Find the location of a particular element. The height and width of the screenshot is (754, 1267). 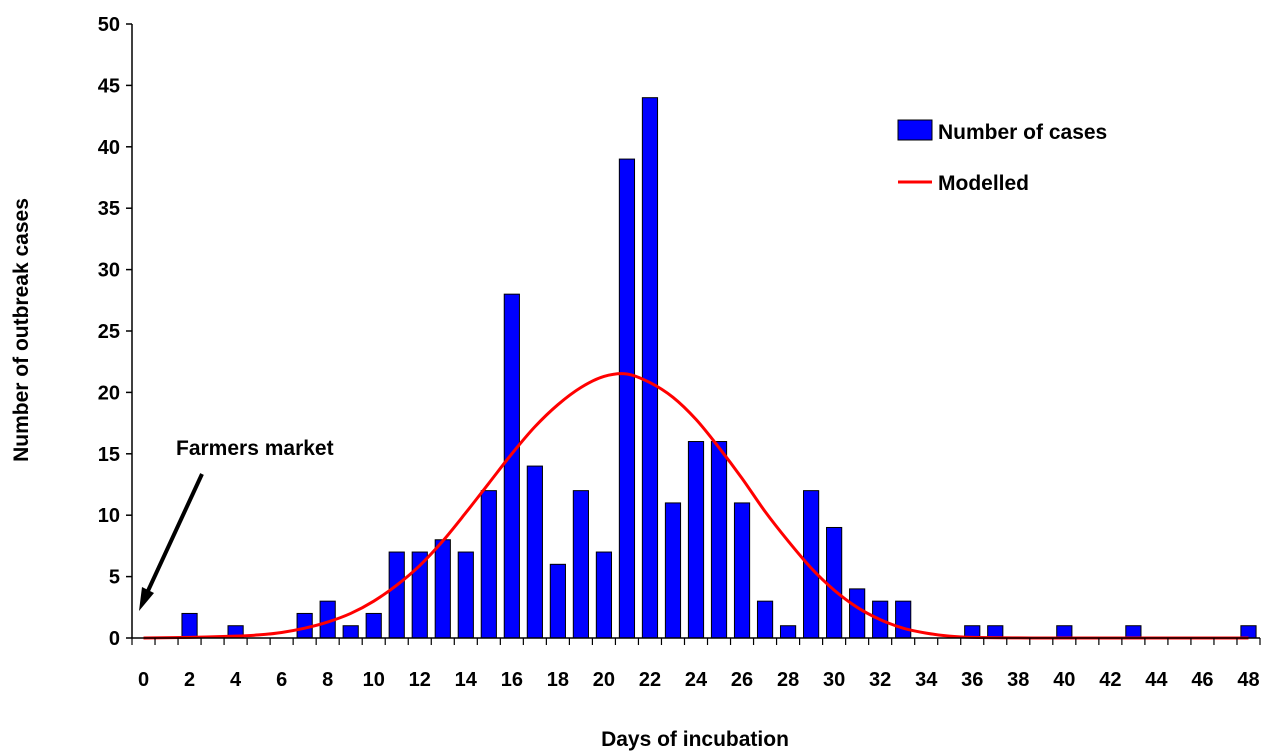

annotation-farmers-market: Farmers market is located at coordinates (236, 524).